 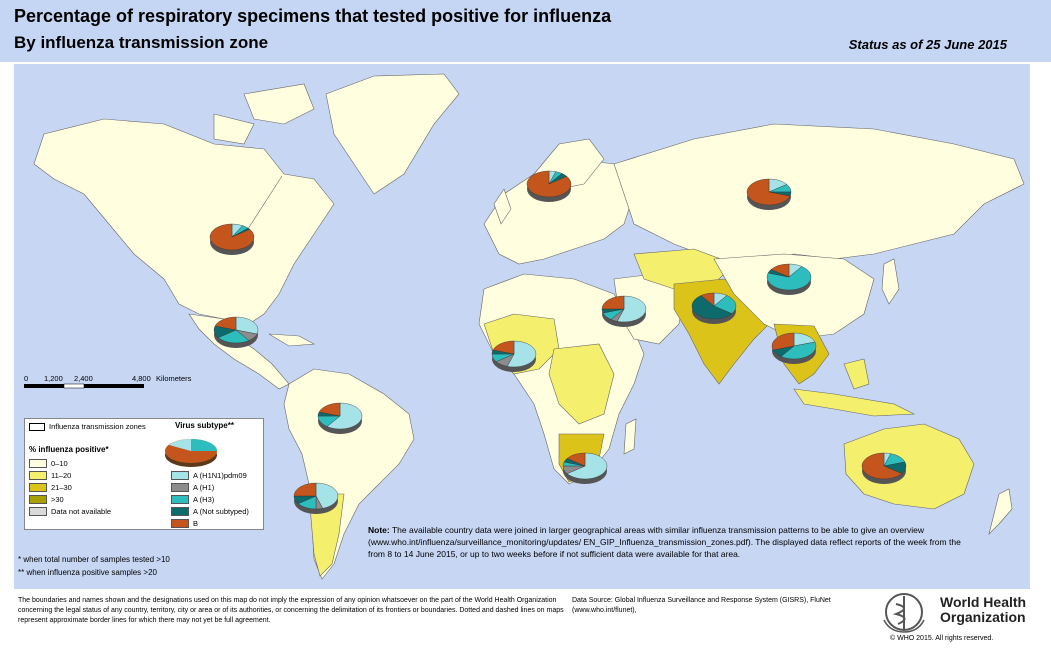 What do you see at coordinates (909, 466) in the screenshot?
I see `australia` at bounding box center [909, 466].